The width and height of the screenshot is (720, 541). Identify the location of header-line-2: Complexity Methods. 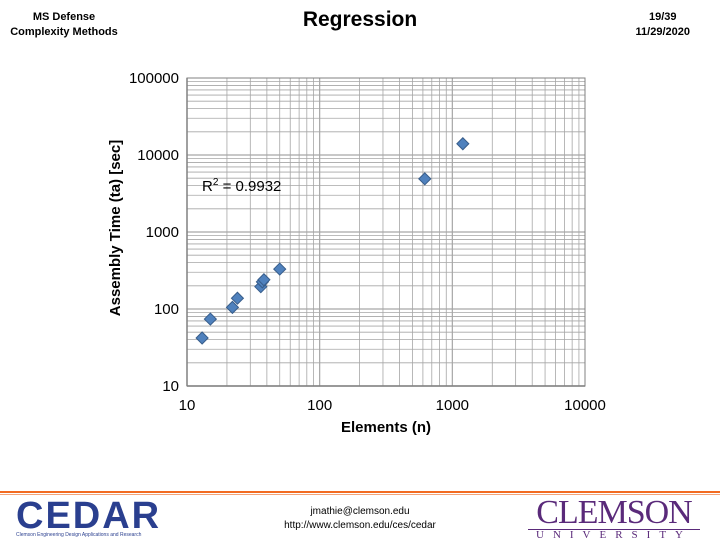
(64, 32).